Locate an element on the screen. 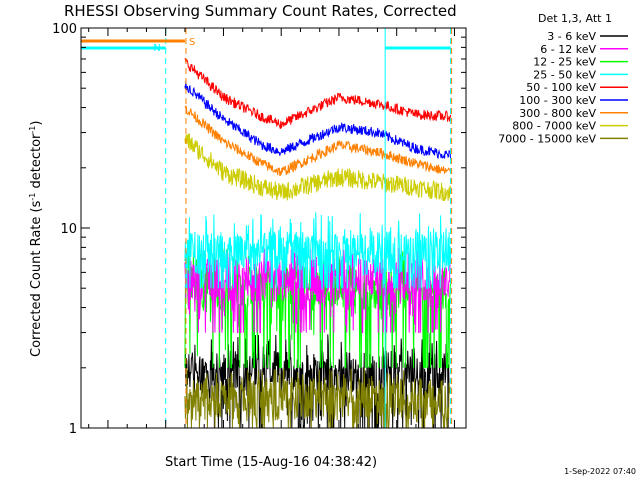  flag-label: N is located at coordinates (156, 48).